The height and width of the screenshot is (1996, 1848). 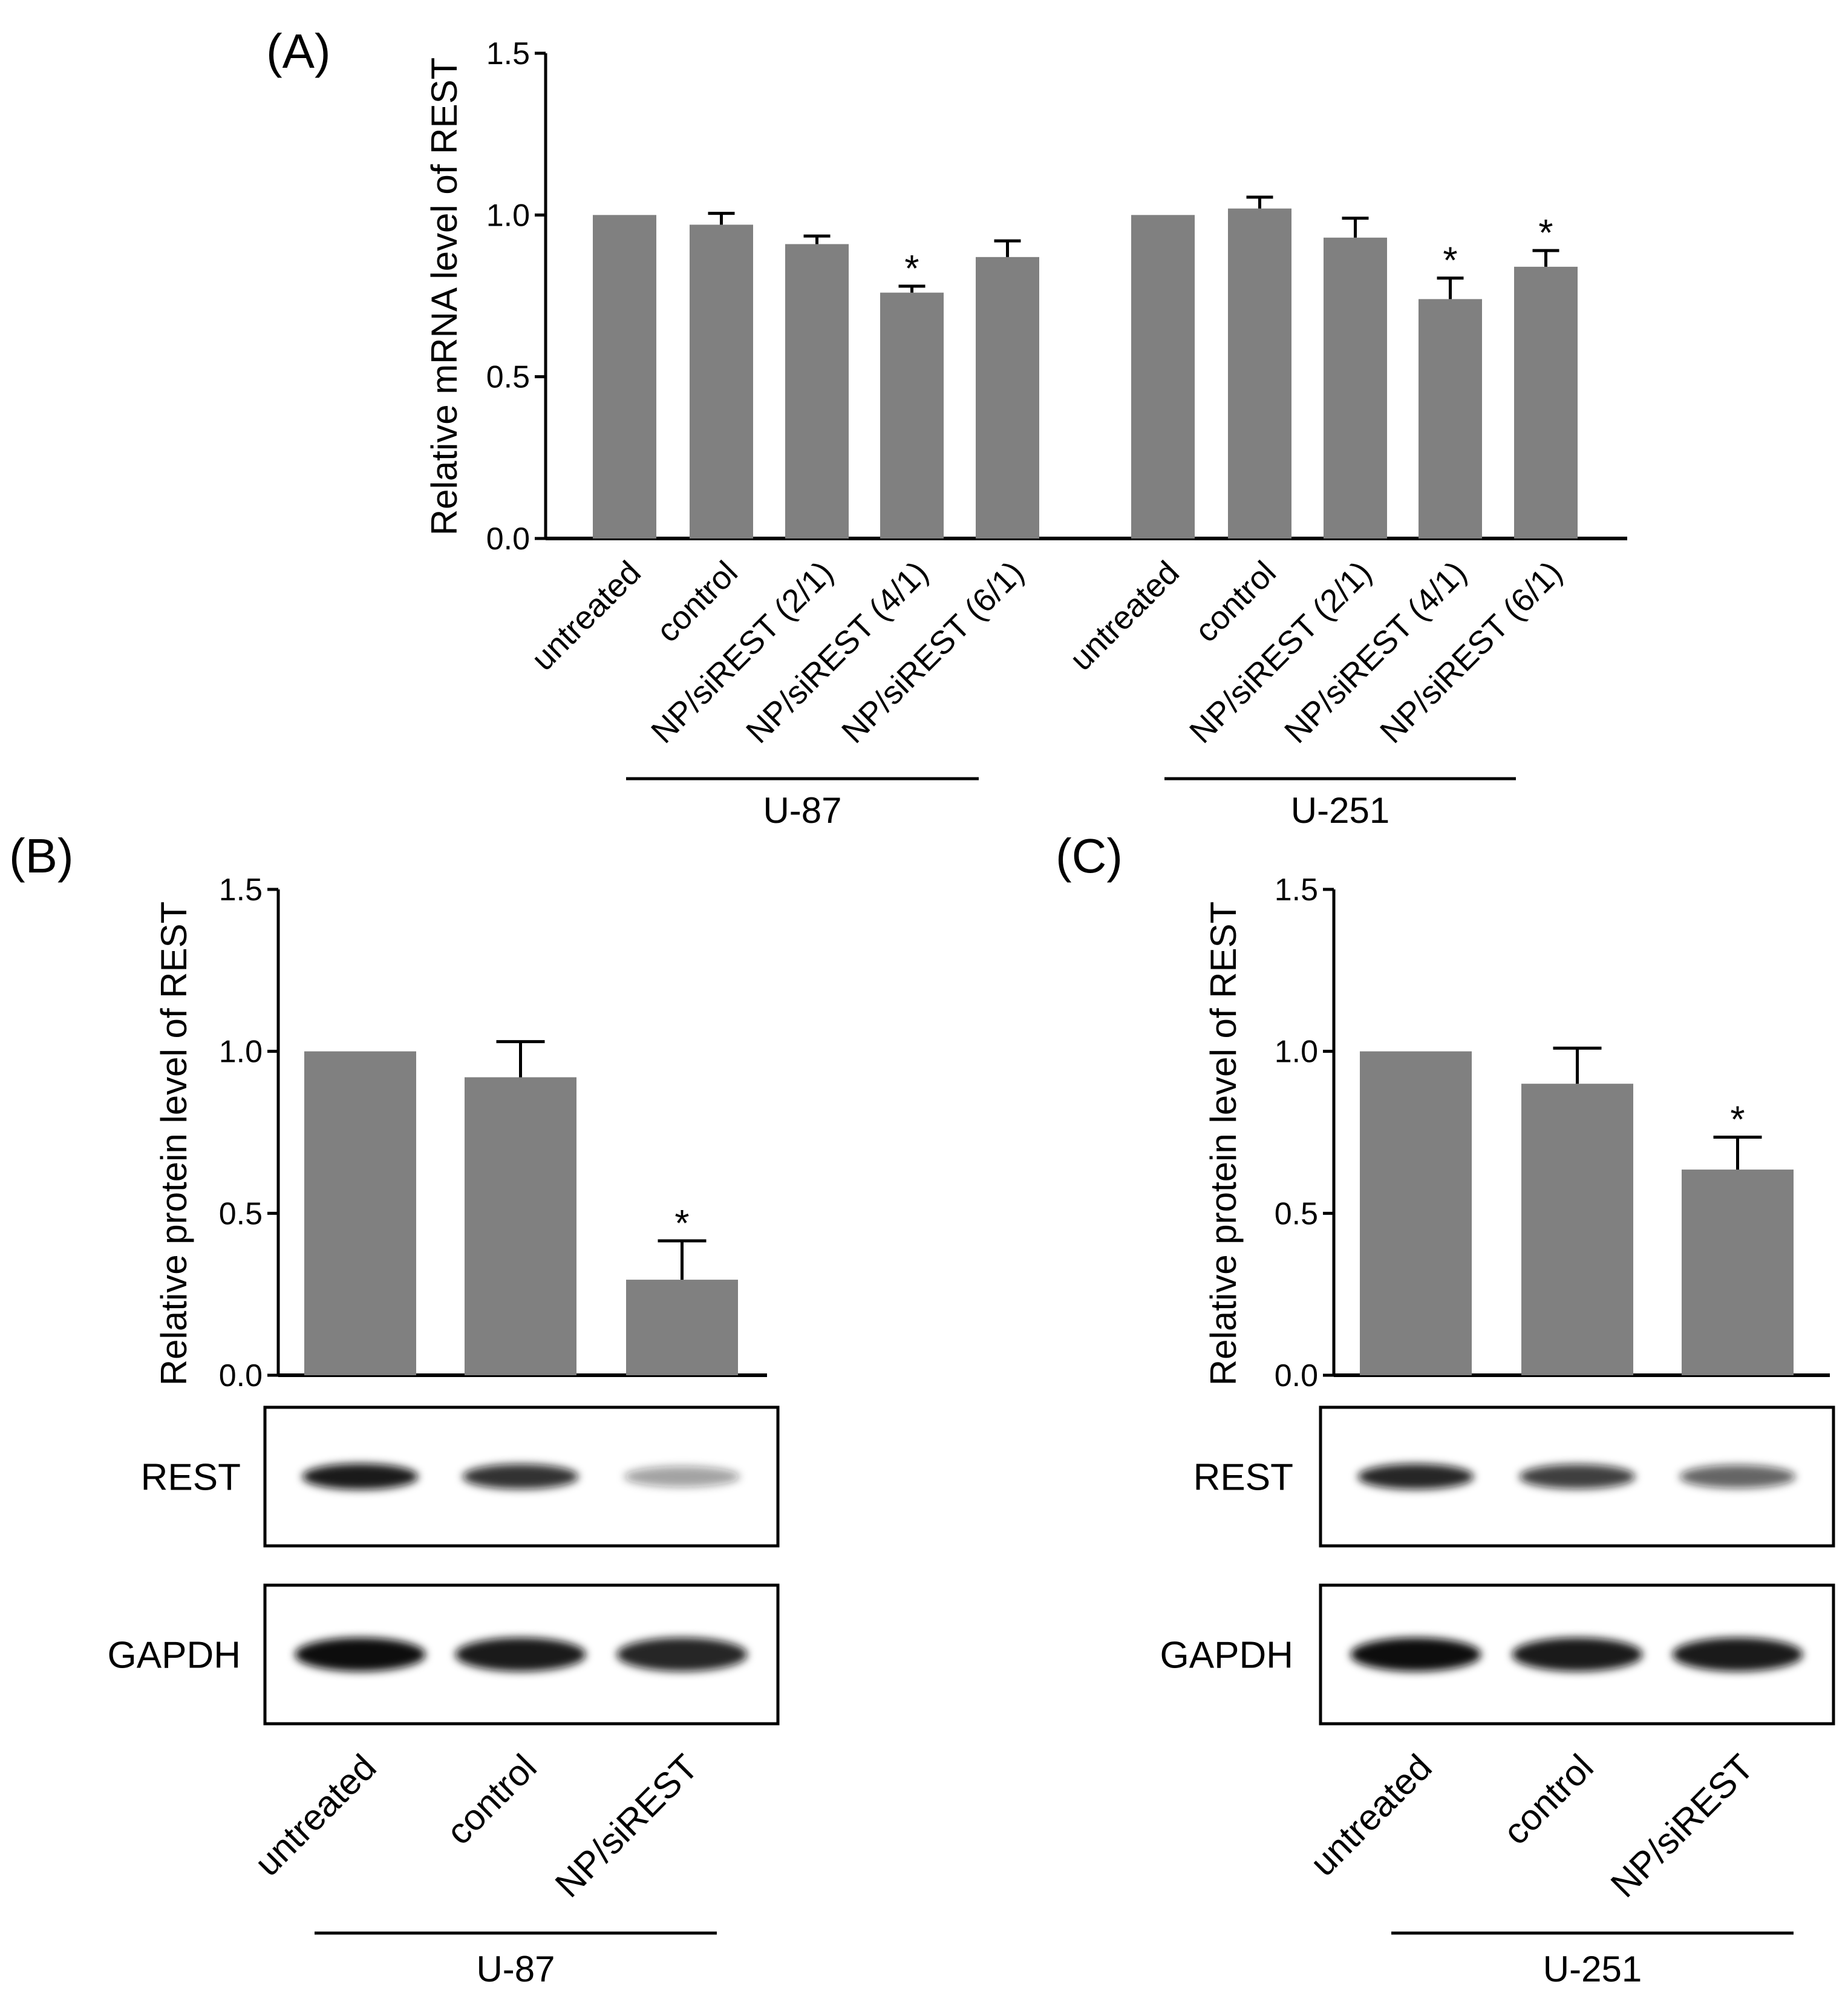 What do you see at coordinates (298, 51) in the screenshot?
I see `panel-a-label: (A)` at bounding box center [298, 51].